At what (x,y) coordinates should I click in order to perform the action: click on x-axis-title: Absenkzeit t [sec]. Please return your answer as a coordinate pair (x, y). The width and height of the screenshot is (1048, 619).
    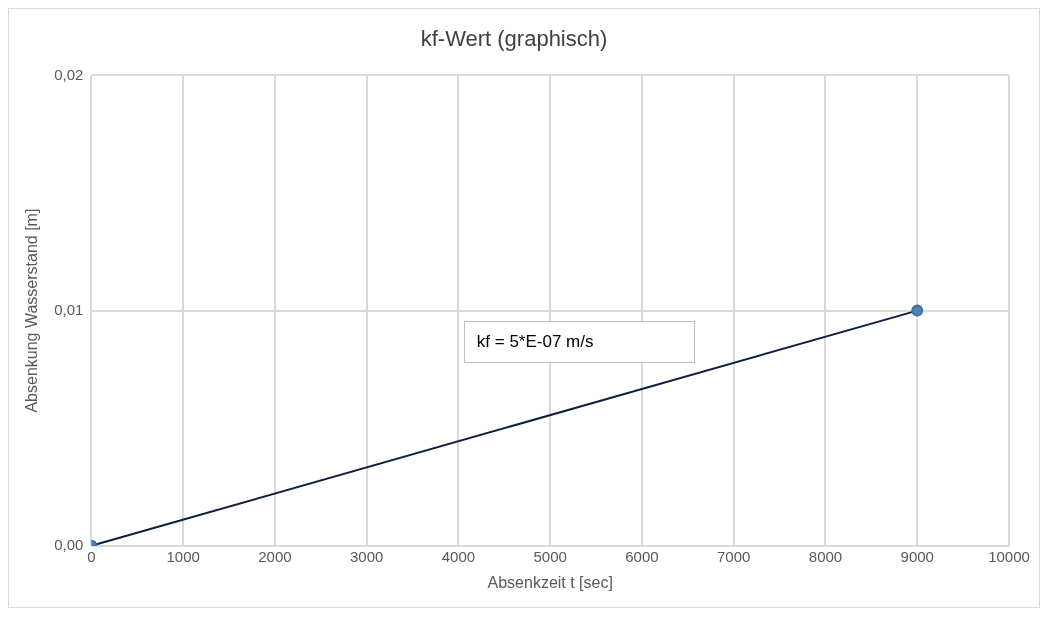
    Looking at the image, I should click on (550, 582).